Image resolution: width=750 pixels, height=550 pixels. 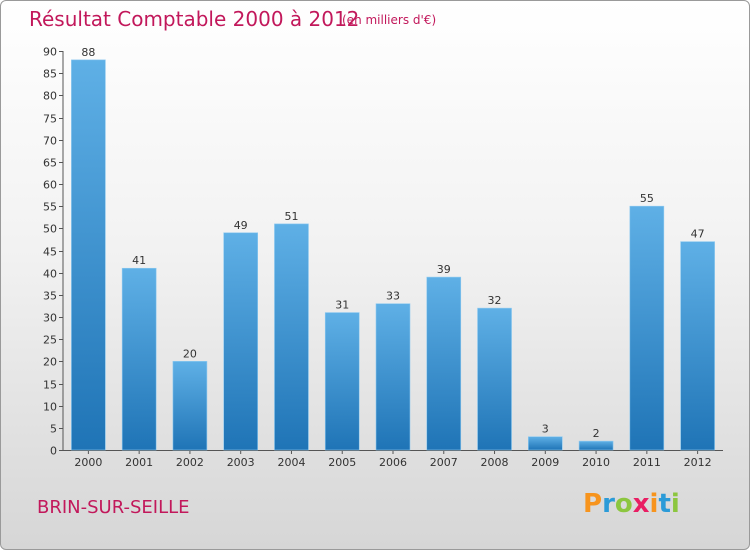 I want to click on x-tick-label: 2010, so click(x=596, y=462).